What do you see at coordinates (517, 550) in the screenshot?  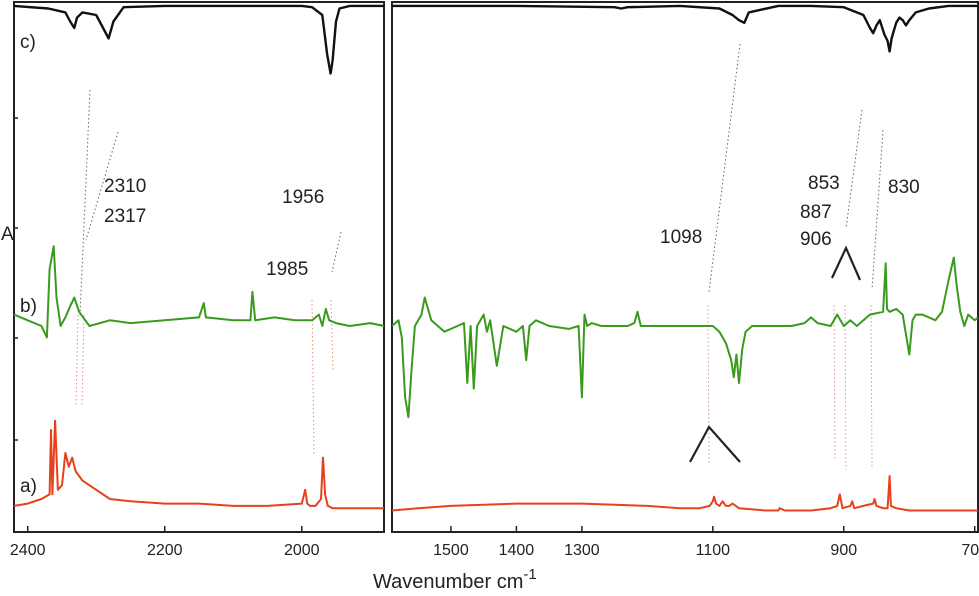 I see `right-x-tick-label-1400: 1400` at bounding box center [517, 550].